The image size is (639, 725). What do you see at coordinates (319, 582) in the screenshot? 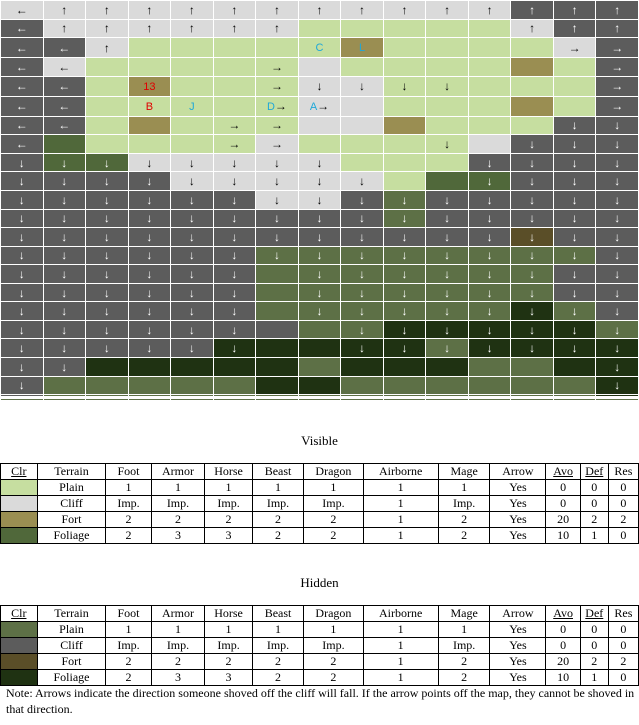
I see `hidden-caption: Hidden` at bounding box center [319, 582].